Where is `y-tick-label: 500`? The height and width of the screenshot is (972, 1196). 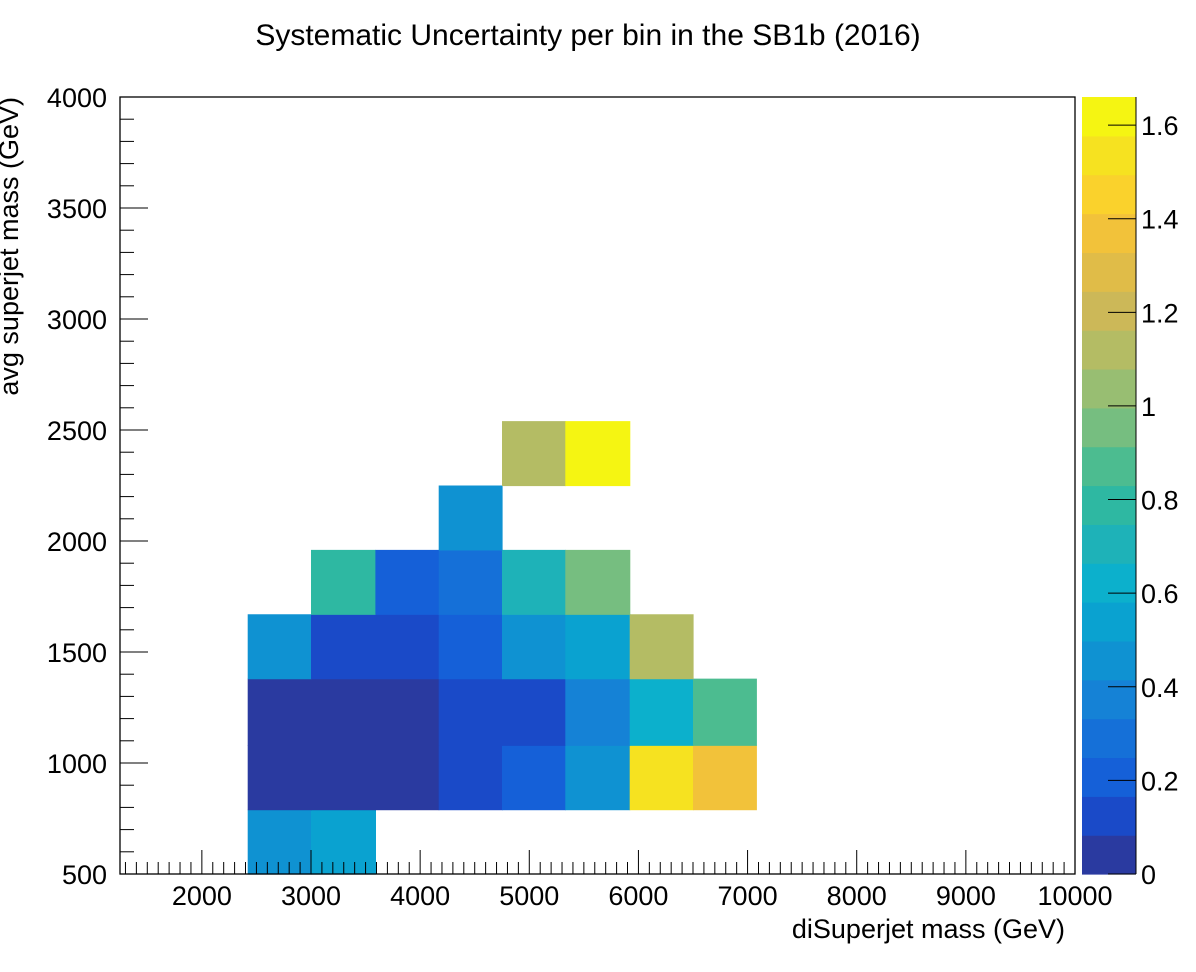 y-tick-label: 500 is located at coordinates (84, 875).